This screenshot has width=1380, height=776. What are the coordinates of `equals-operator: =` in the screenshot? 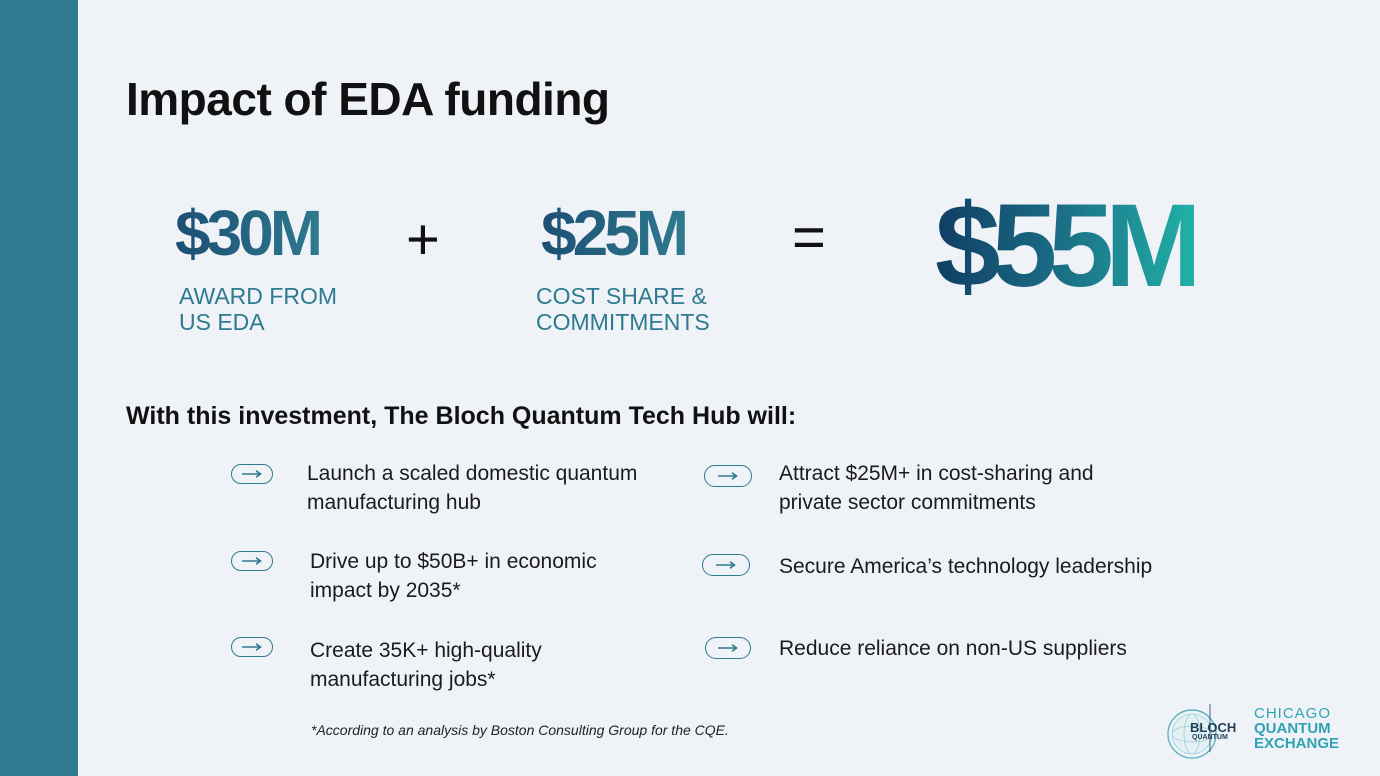 It's located at (809, 237).